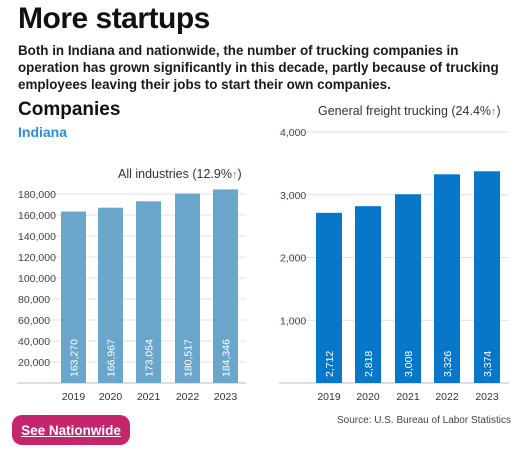  Describe the element at coordinates (34, 363) in the screenshot. I see `left-ytick-label: 20,000` at that location.